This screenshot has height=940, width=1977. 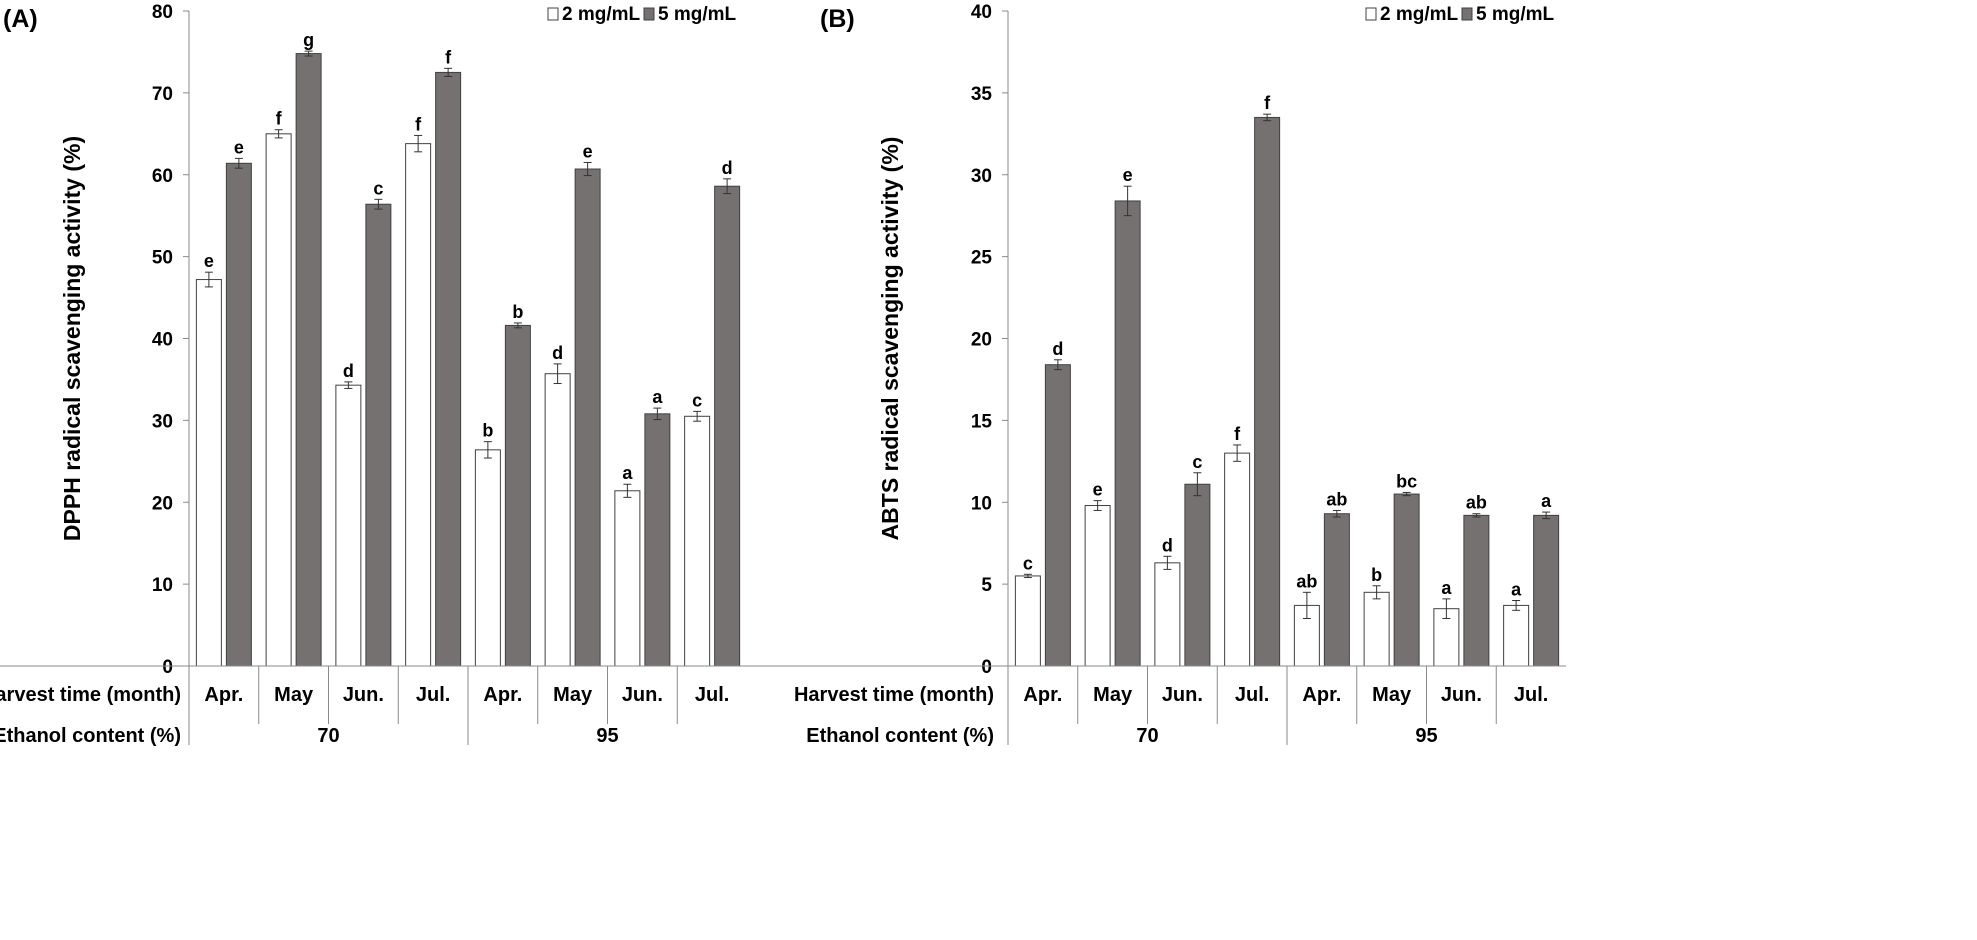 I want to click on significance-letter: bc, so click(x=1406, y=481).